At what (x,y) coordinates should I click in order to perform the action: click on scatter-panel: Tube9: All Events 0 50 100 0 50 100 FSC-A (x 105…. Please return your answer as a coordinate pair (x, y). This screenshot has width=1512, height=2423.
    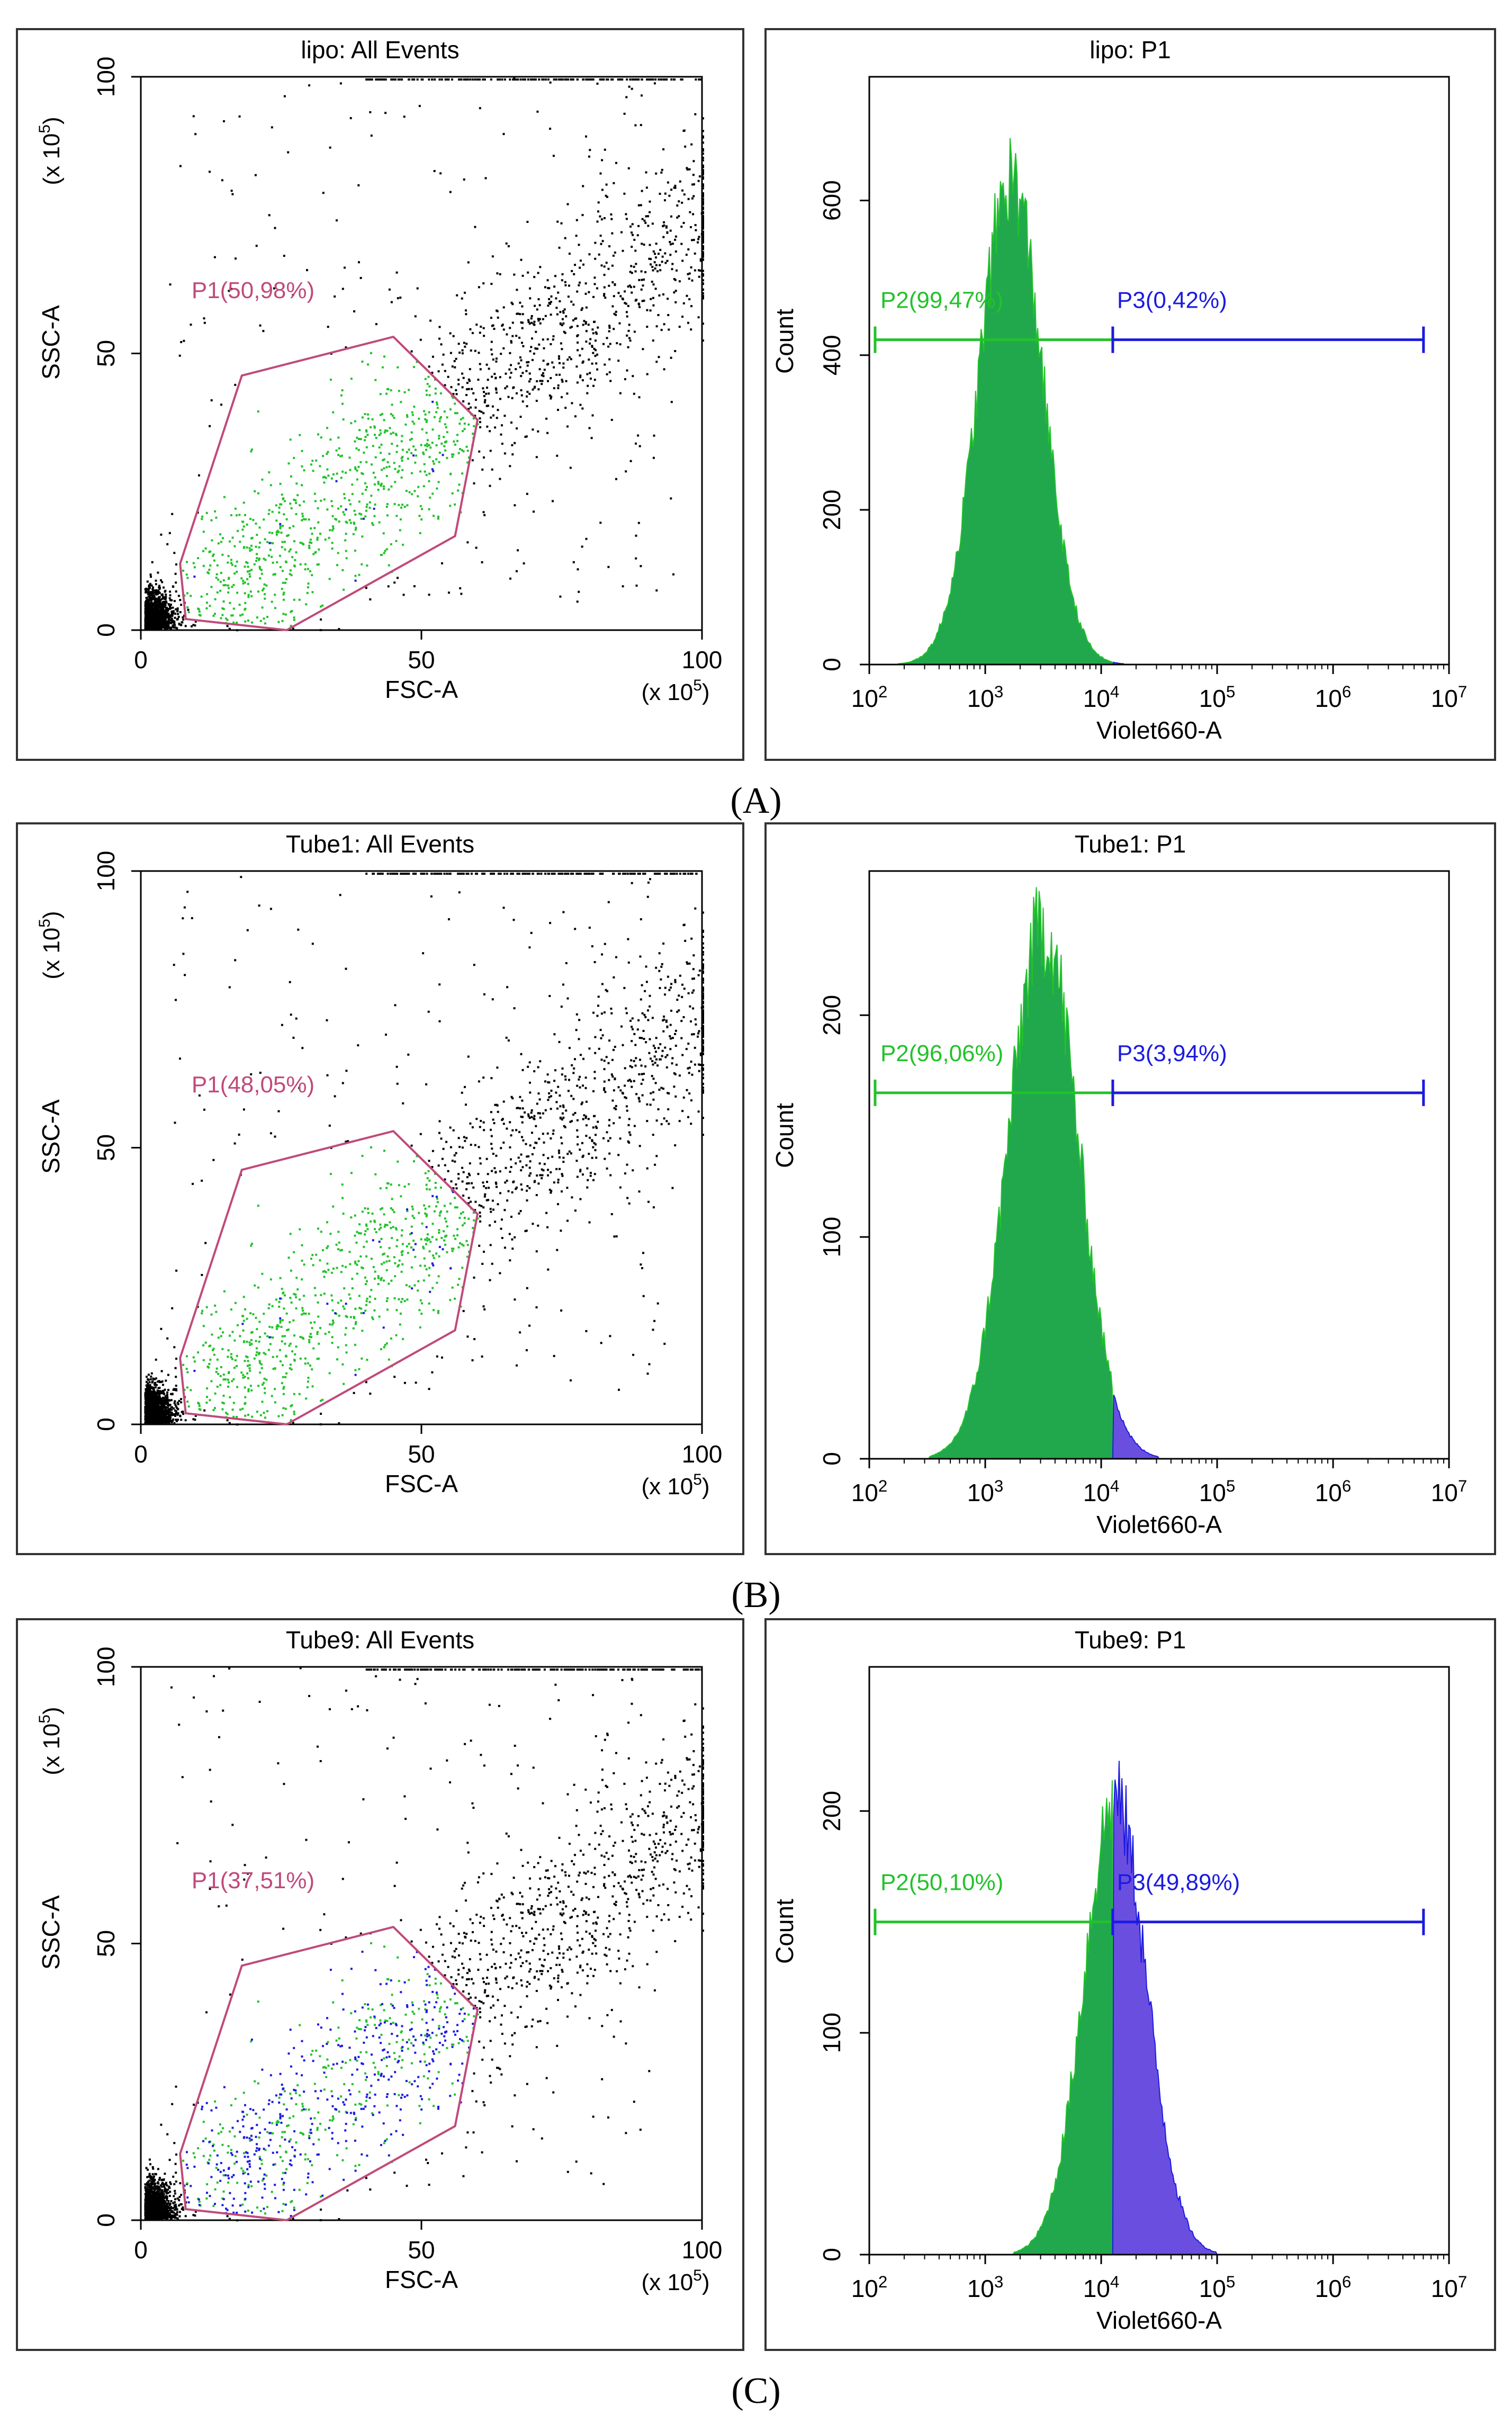
    Looking at the image, I should click on (380, 1984).